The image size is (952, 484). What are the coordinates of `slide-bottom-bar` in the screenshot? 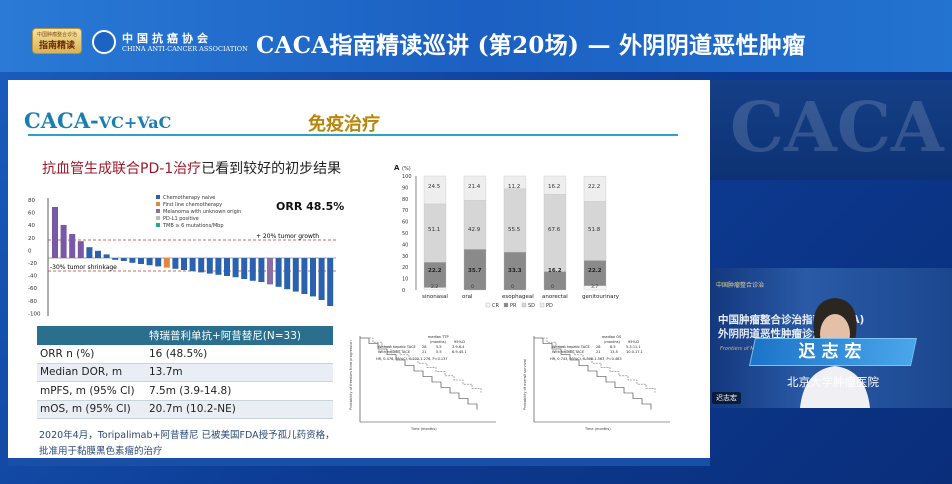 It's located at (359, 462).